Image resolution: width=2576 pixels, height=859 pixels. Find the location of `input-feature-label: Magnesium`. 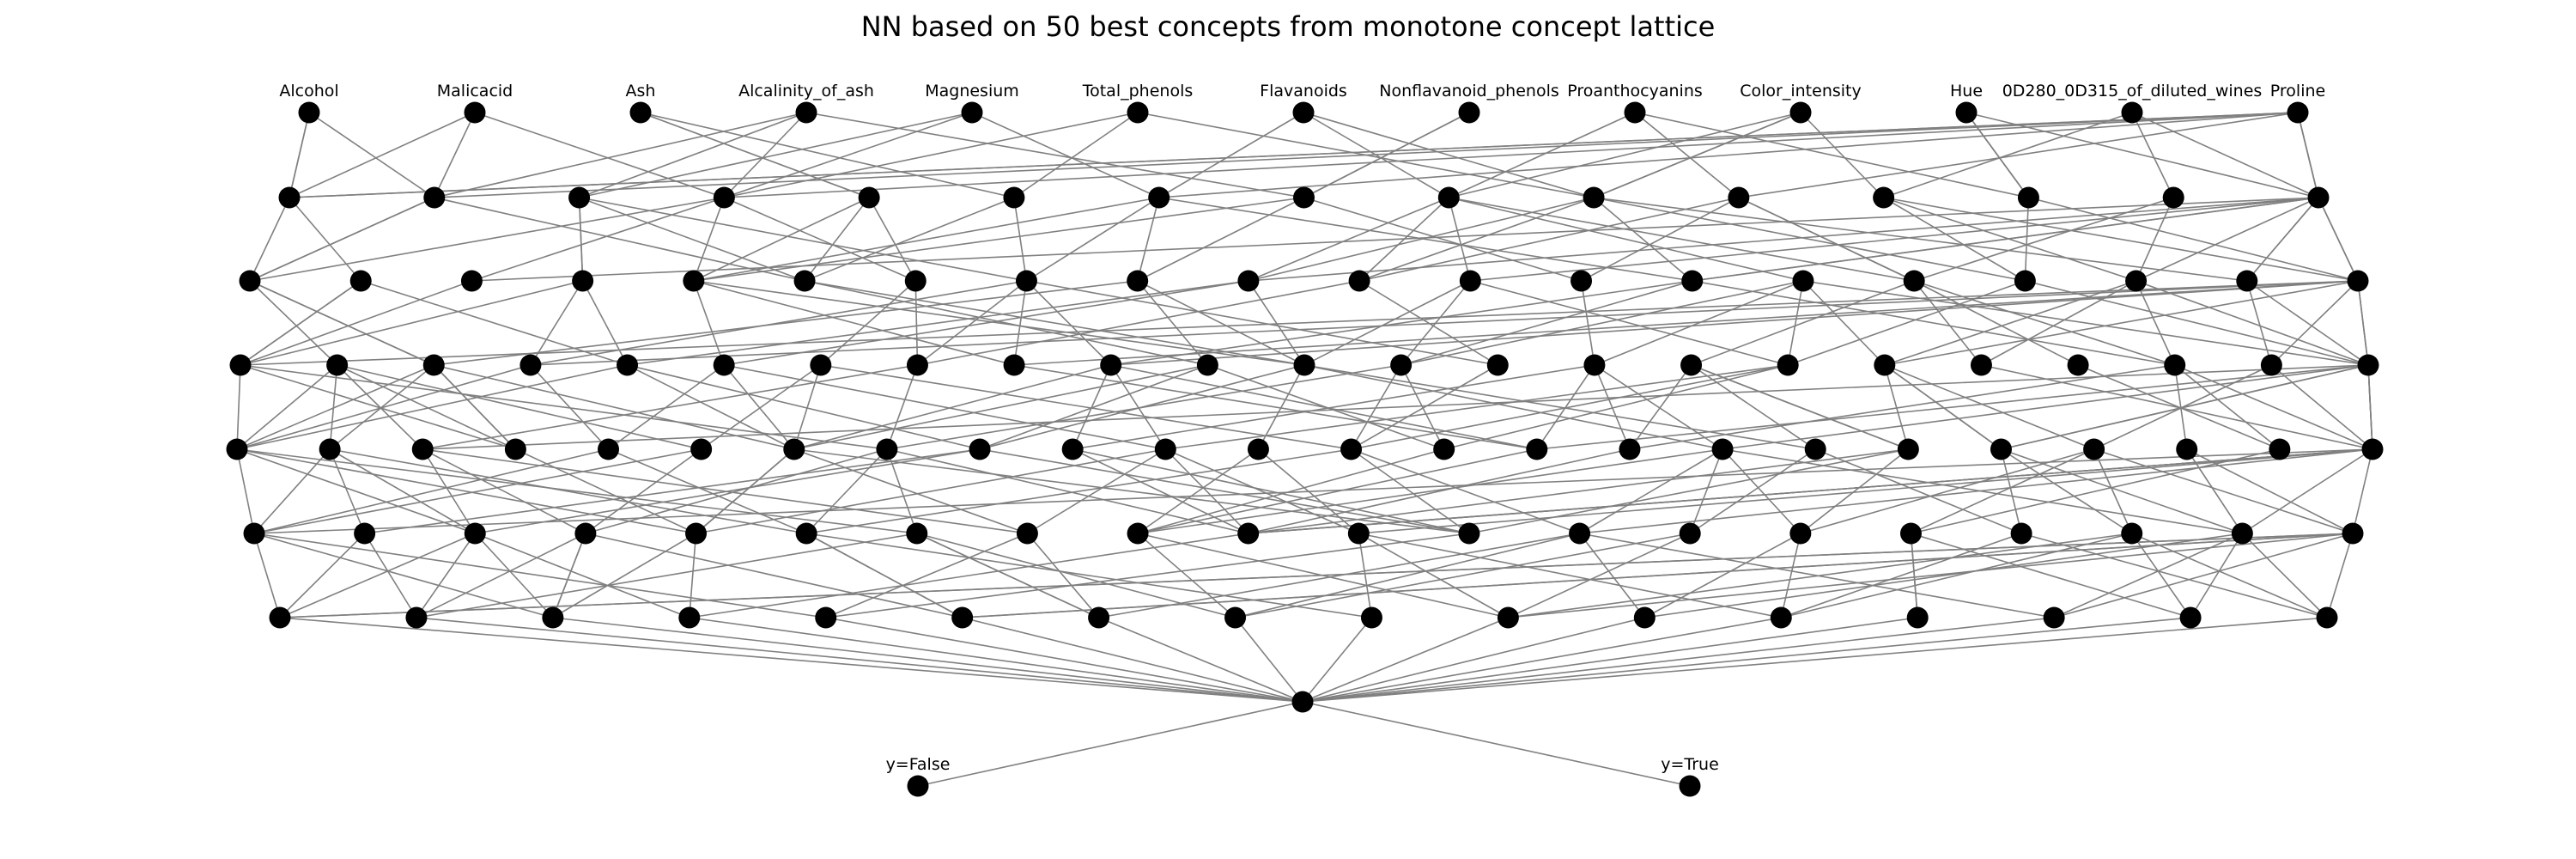

input-feature-label: Magnesium is located at coordinates (972, 92).